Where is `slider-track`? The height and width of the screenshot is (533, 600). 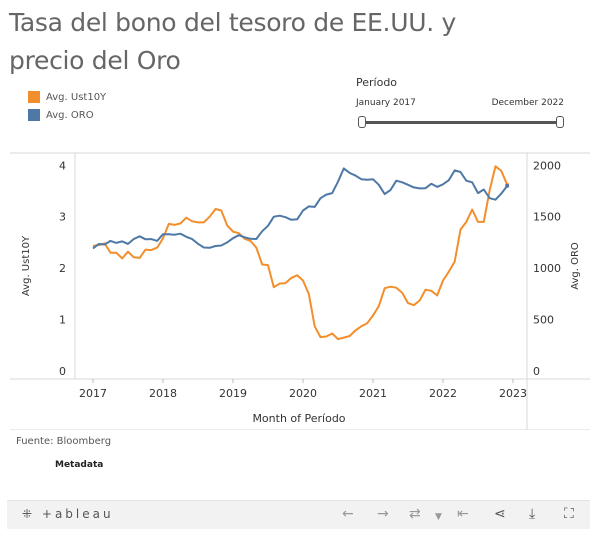 slider-track is located at coordinates (460, 122).